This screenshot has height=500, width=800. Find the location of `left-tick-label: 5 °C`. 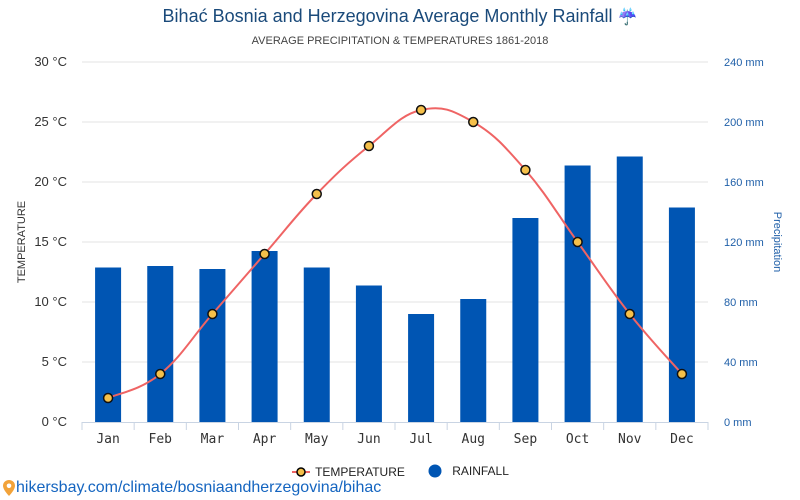

left-tick-label: 5 °C is located at coordinates (54, 361).